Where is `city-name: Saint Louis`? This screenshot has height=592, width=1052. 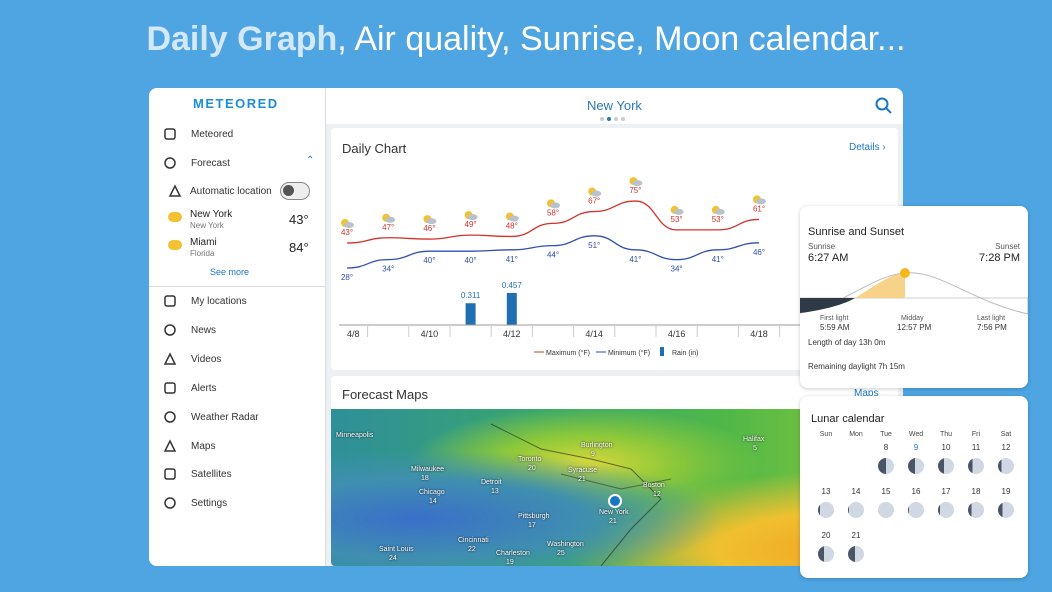 city-name: Saint Louis is located at coordinates (396, 549).